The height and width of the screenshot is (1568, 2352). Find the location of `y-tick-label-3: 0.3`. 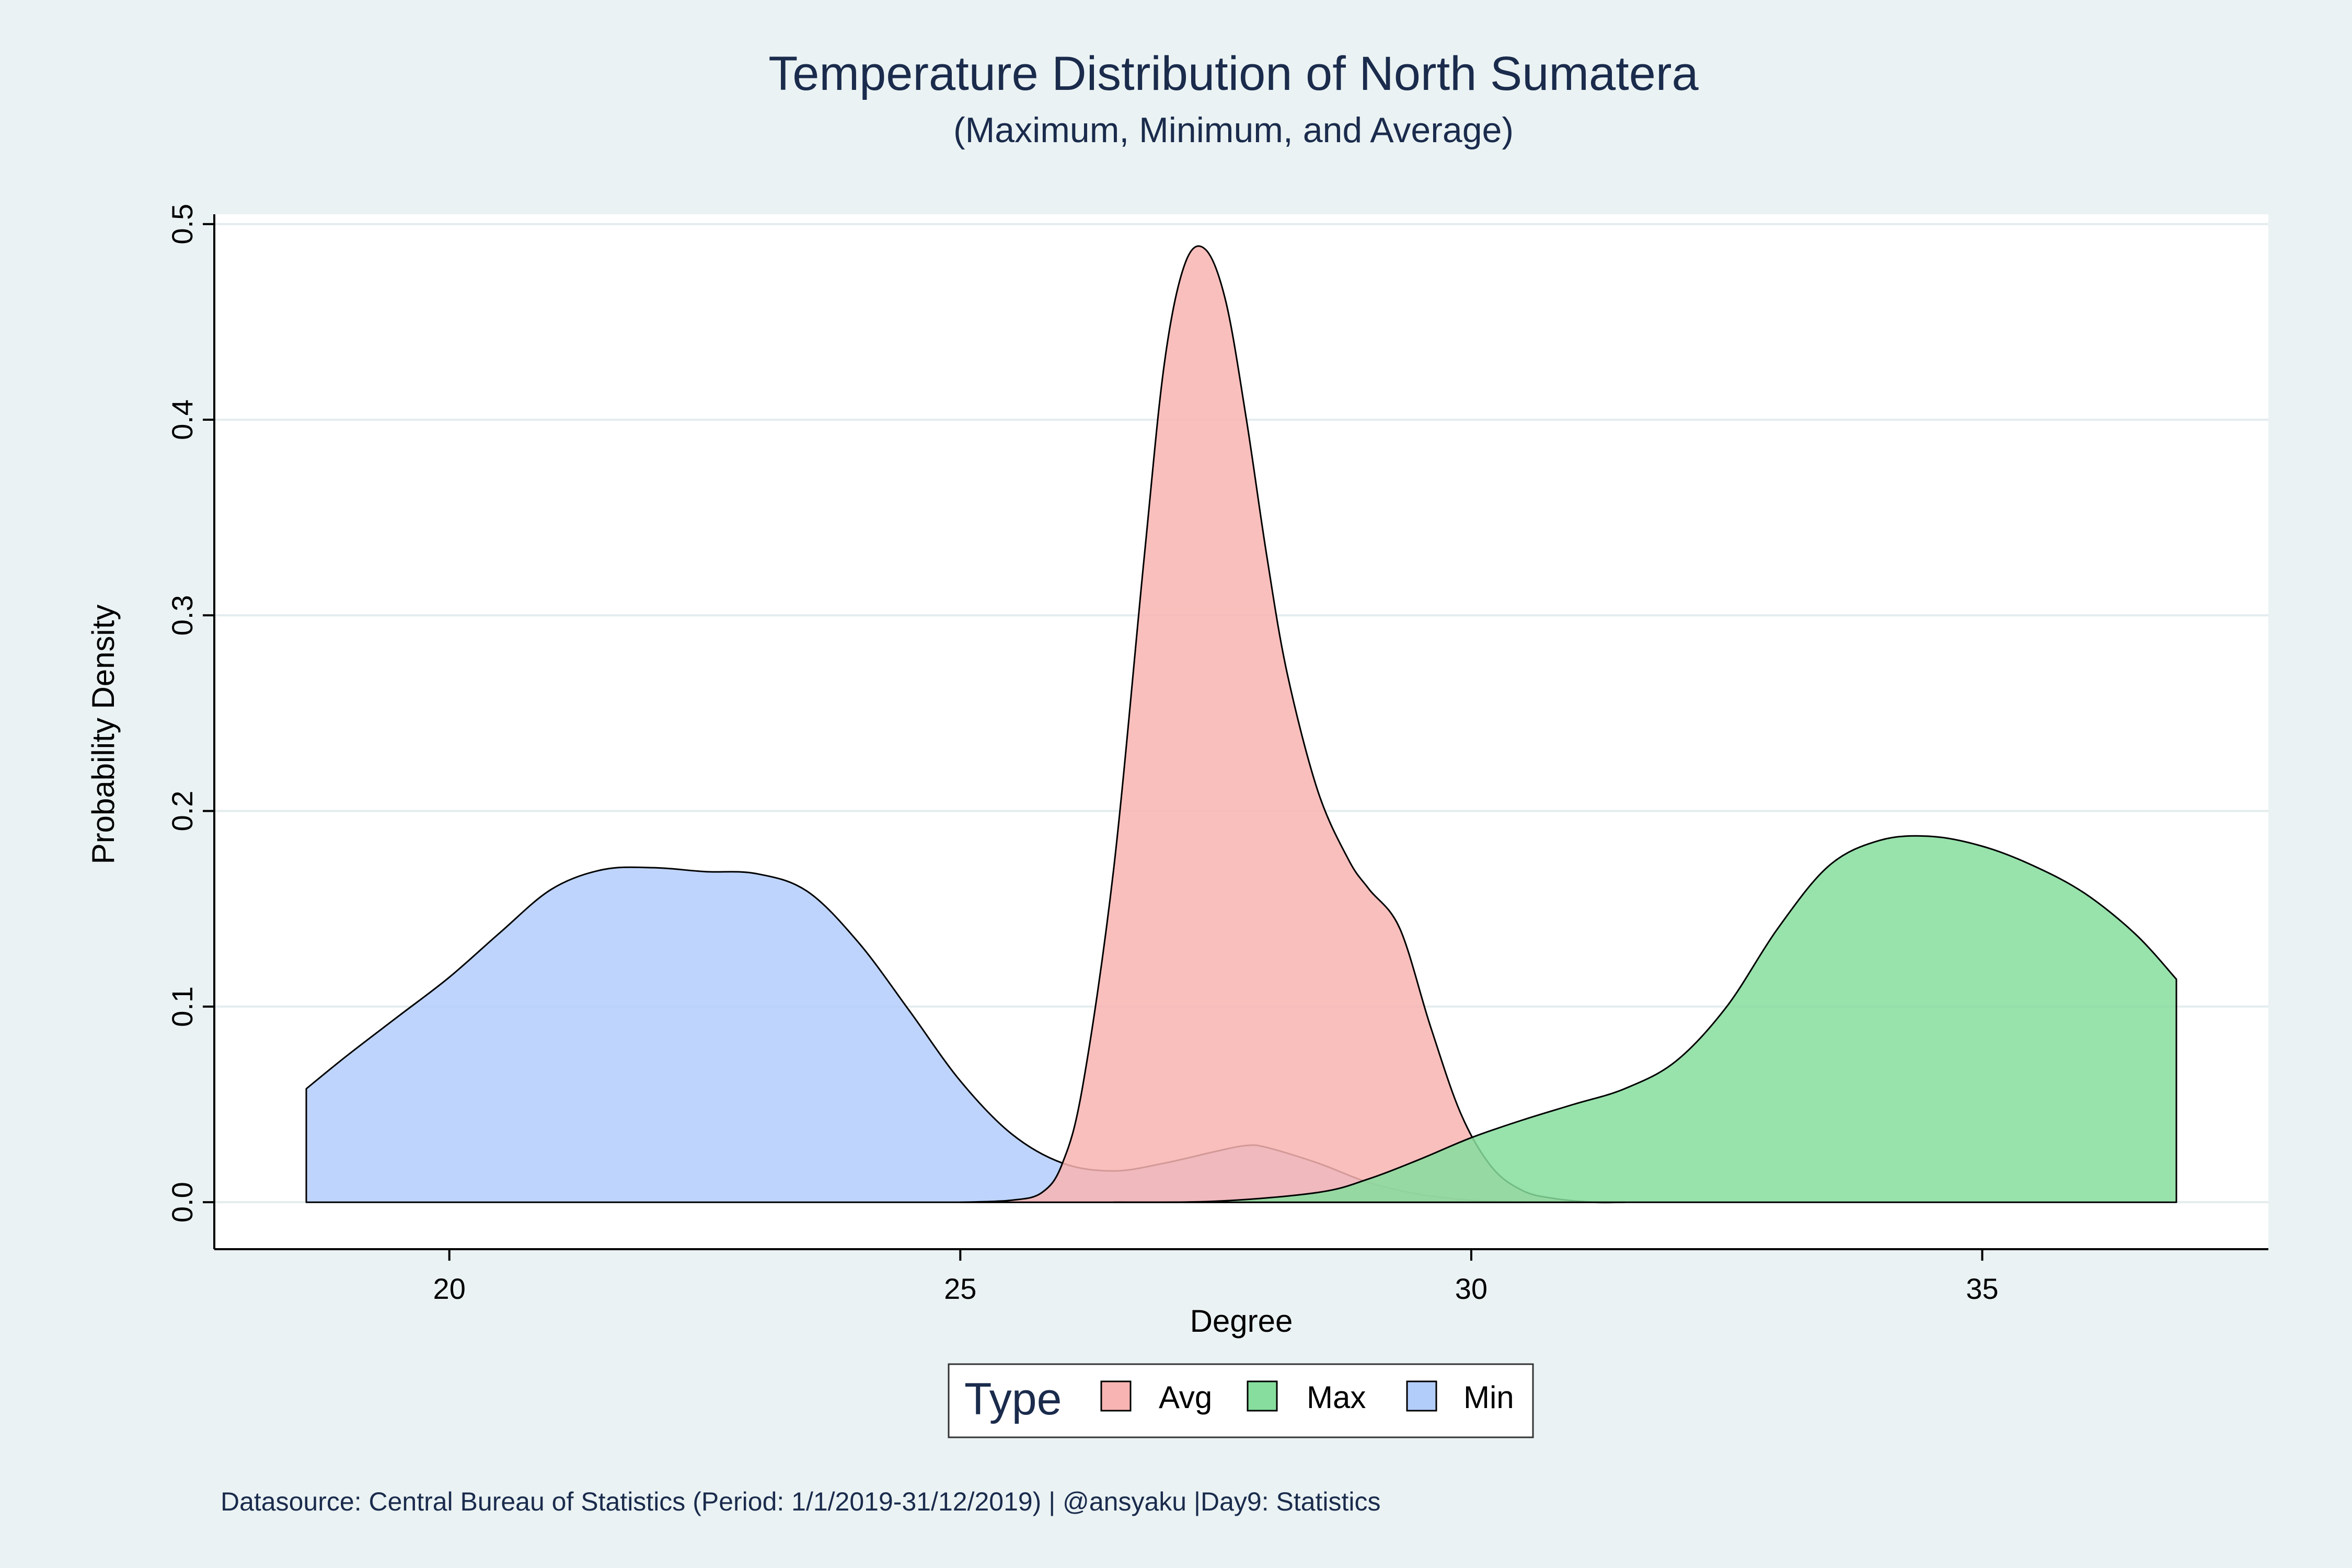

y-tick-label-3: 0.3 is located at coordinates (182, 615).